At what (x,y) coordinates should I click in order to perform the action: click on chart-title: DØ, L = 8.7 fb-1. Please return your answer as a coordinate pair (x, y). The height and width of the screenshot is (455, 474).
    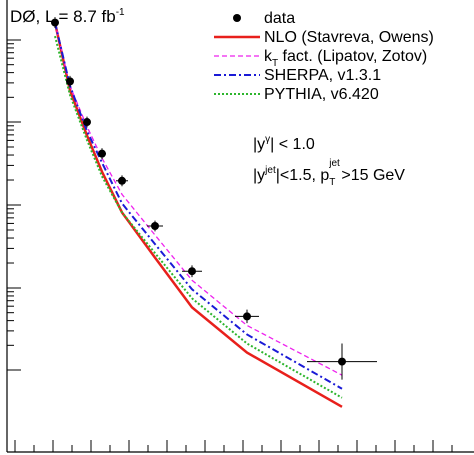
    Looking at the image, I should click on (67, 16).